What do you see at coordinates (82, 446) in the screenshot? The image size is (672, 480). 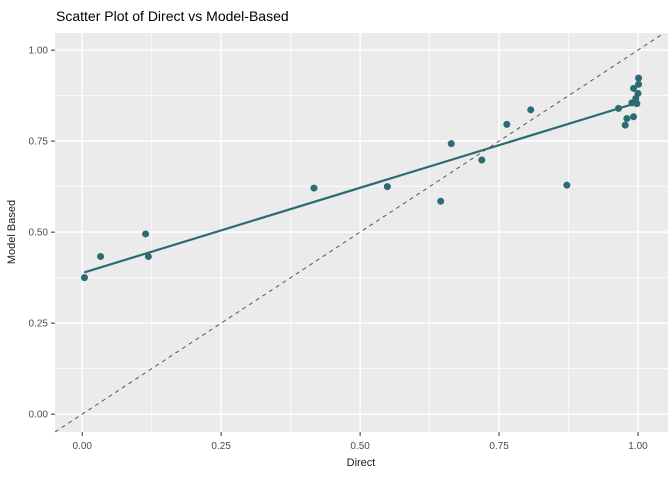 I see `x-tick-label: 0.00` at bounding box center [82, 446].